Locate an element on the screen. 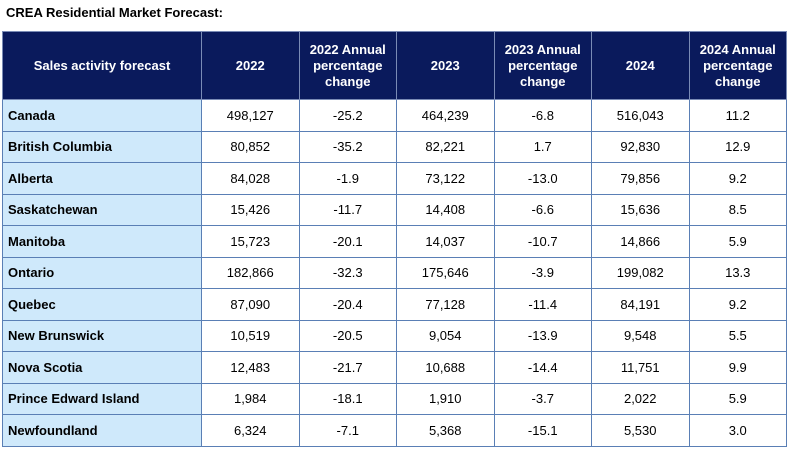  sales-2022-cell: 10,519 is located at coordinates (250, 335).